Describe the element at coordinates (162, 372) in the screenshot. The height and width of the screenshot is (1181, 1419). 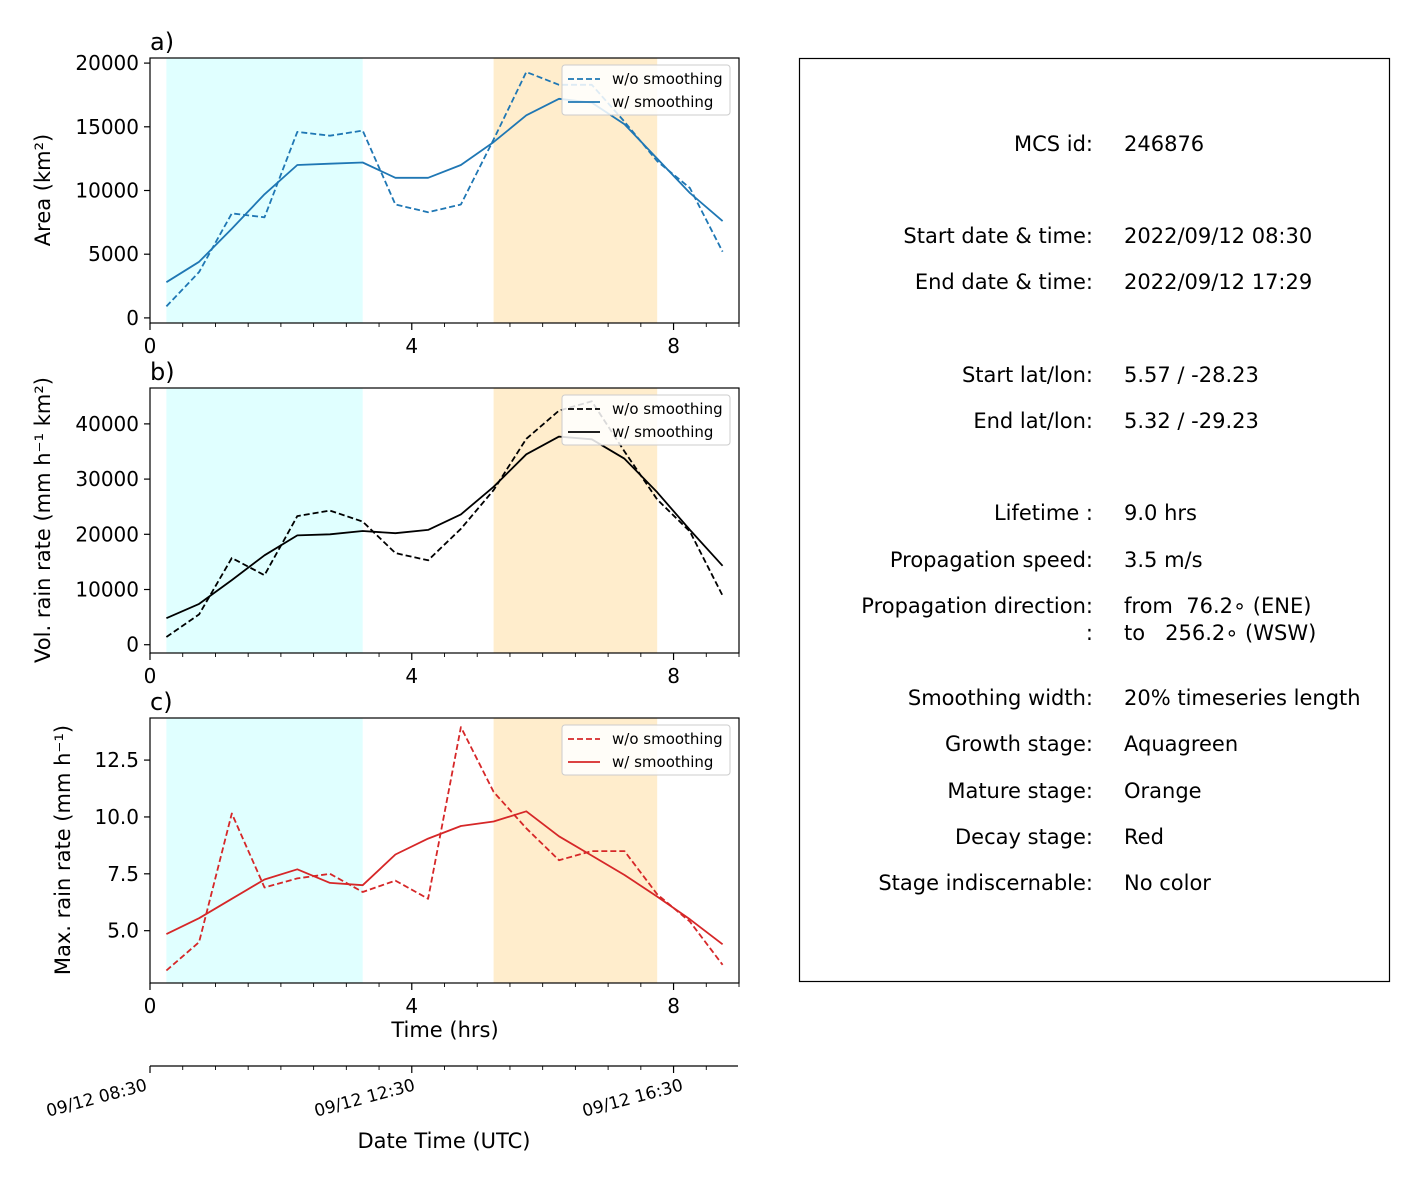
I see `panel-b-title: b)` at that location.